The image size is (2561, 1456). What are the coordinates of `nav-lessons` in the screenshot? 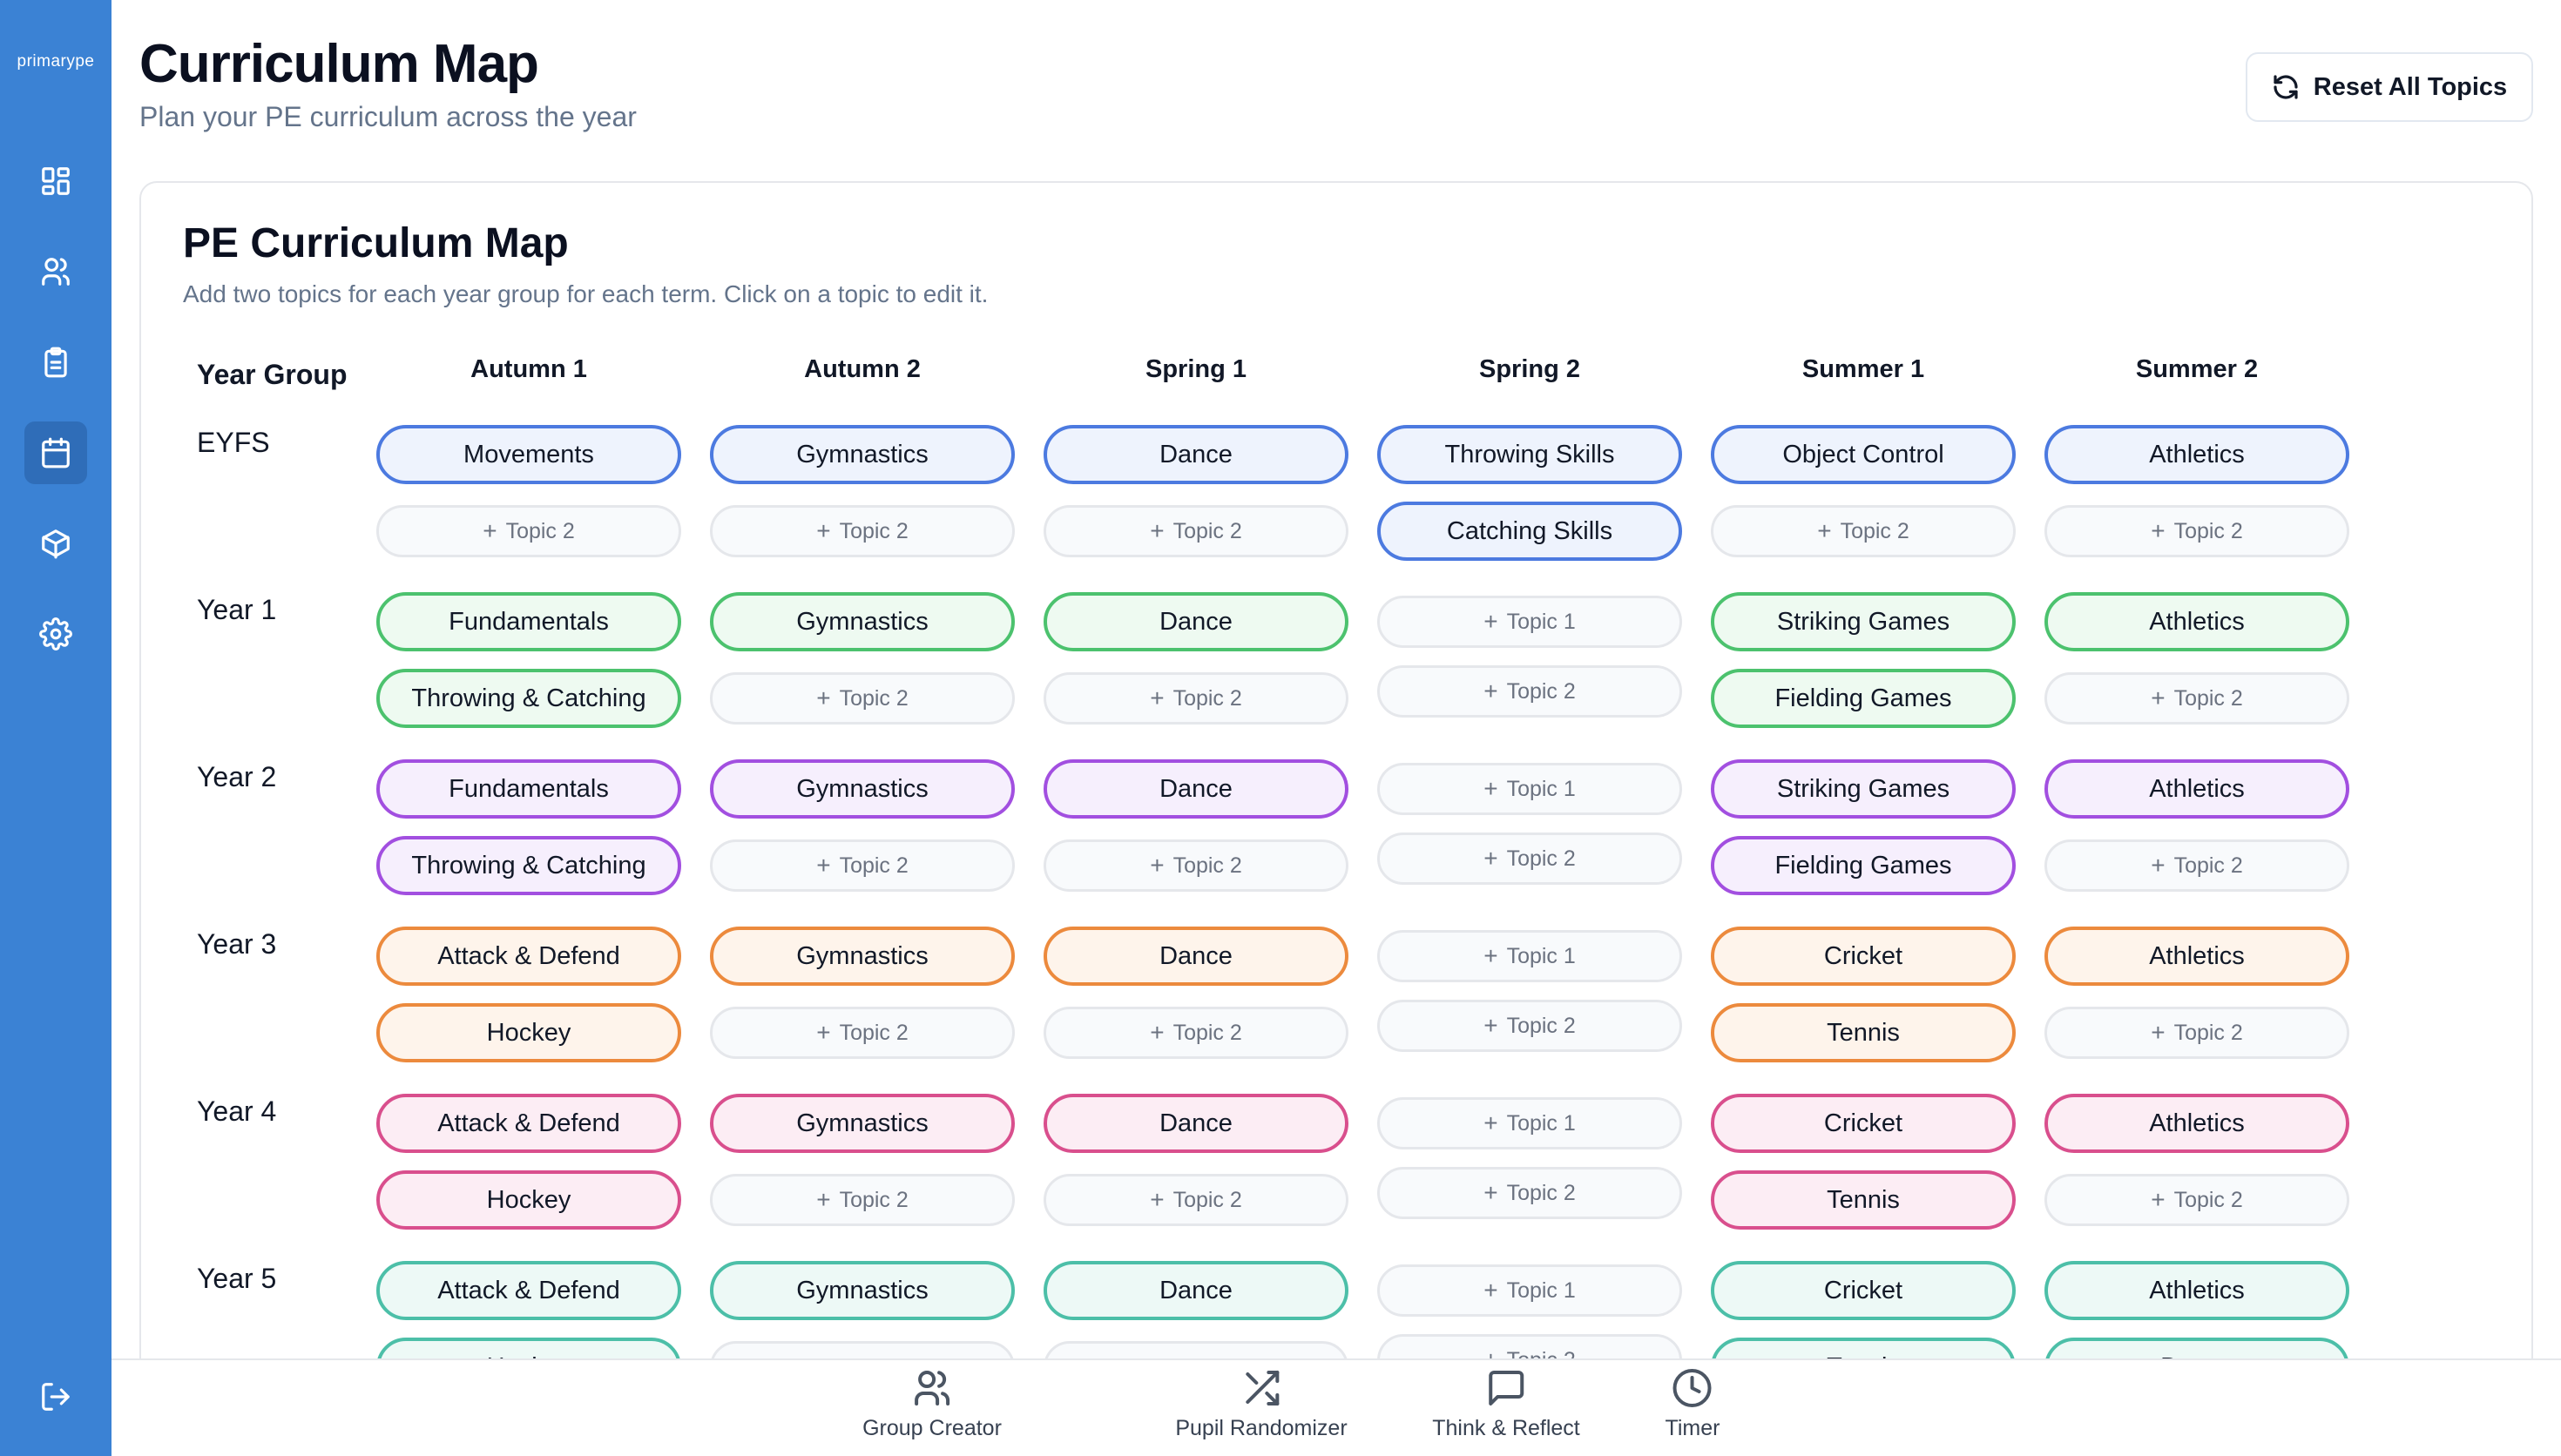 It's located at (55, 362).